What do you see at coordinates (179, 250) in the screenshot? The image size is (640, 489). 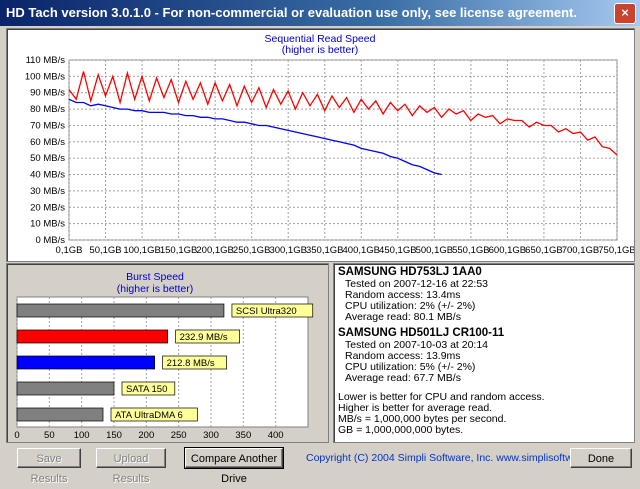 I see `x-tick-label: 150,1GB` at bounding box center [179, 250].